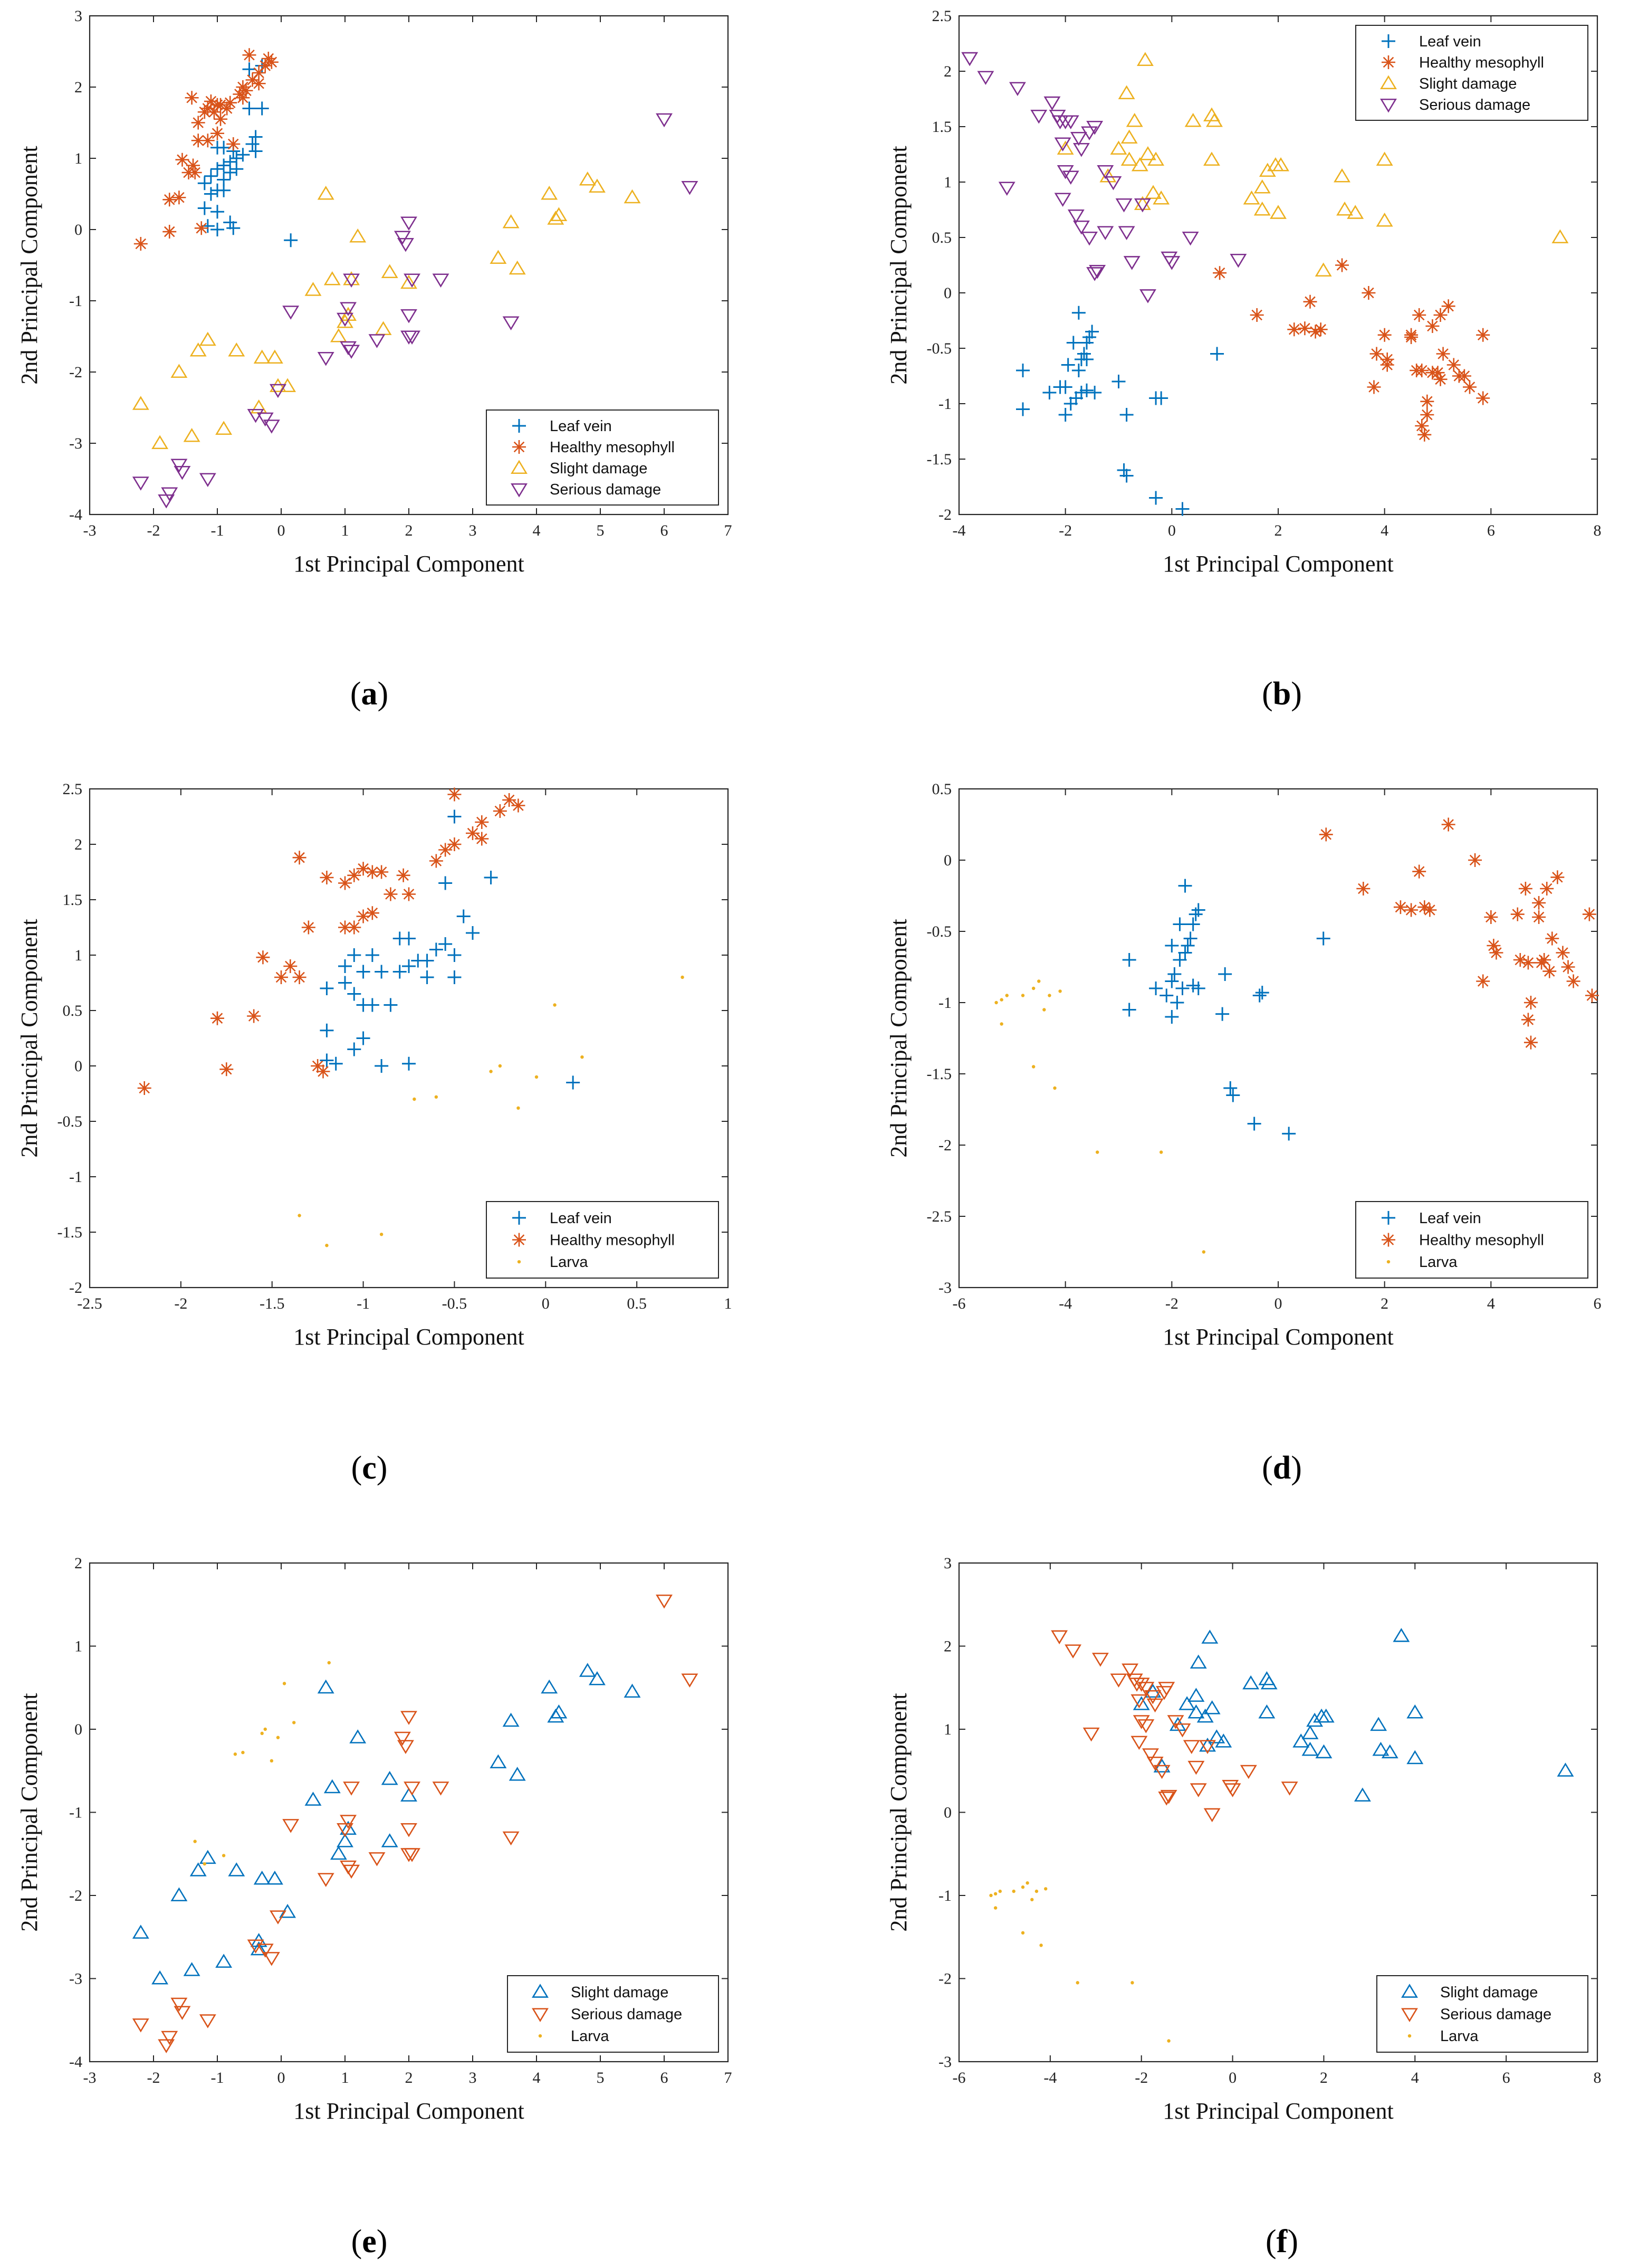 This screenshot has height=2268, width=1629. Describe the element at coordinates (206, 149) in the screenshot. I see `series-healthy-mesophyll` at that location.